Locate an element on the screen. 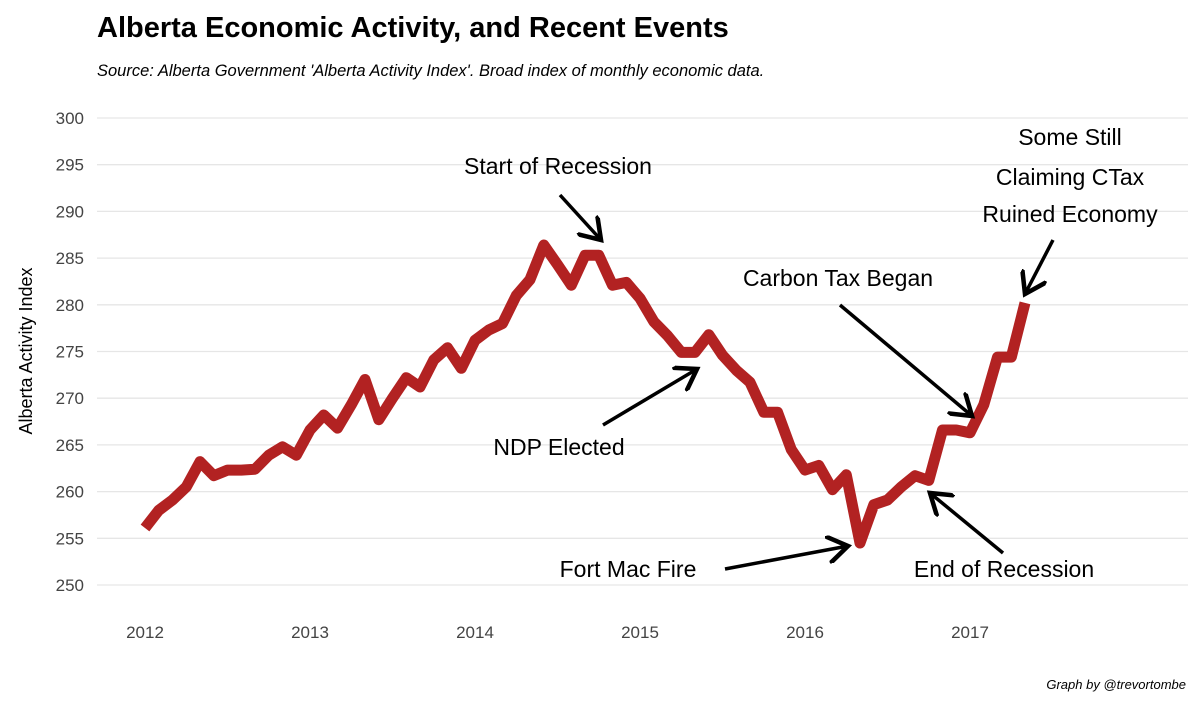 This screenshot has width=1200, height=711. chart-credit: Graph by @trevortombe is located at coordinates (1116, 684).